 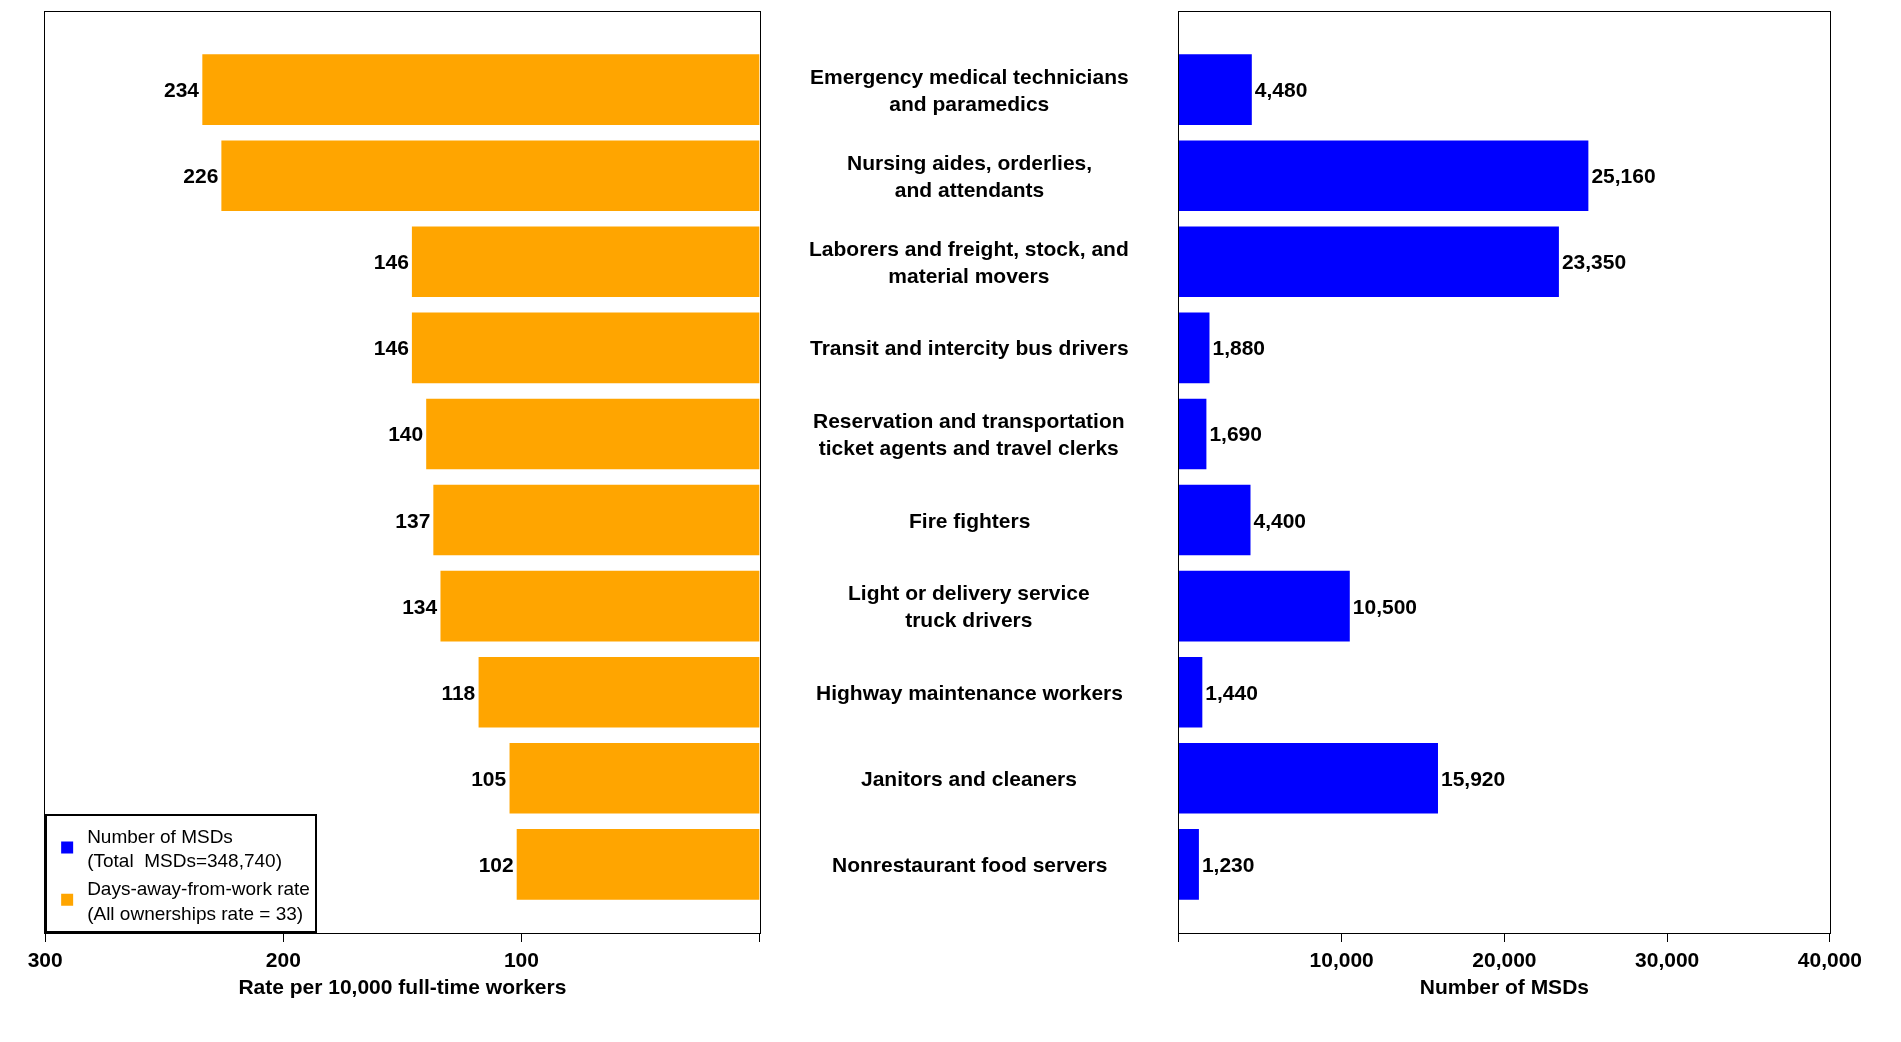 I want to click on data-label: 1,880, so click(x=1239, y=348).